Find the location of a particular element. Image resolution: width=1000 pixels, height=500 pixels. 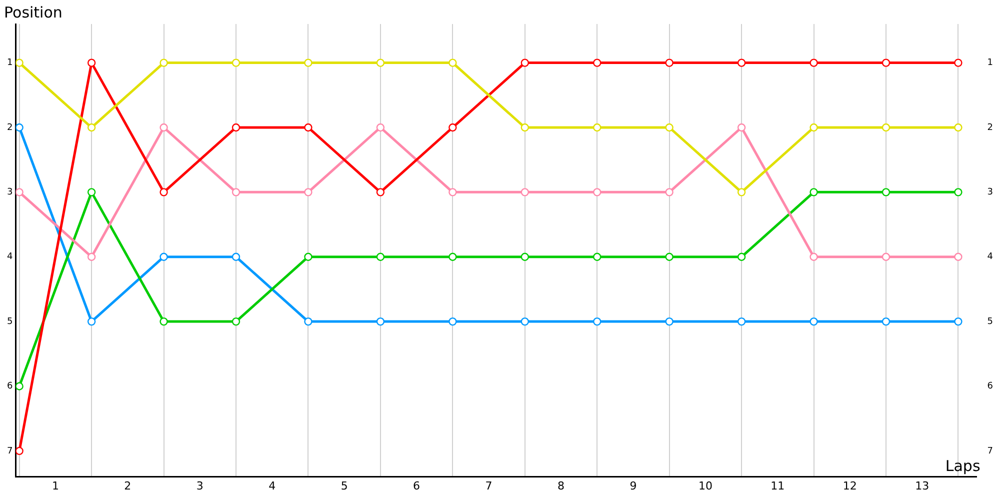

y-tick-label: 3 is located at coordinates (9, 193).